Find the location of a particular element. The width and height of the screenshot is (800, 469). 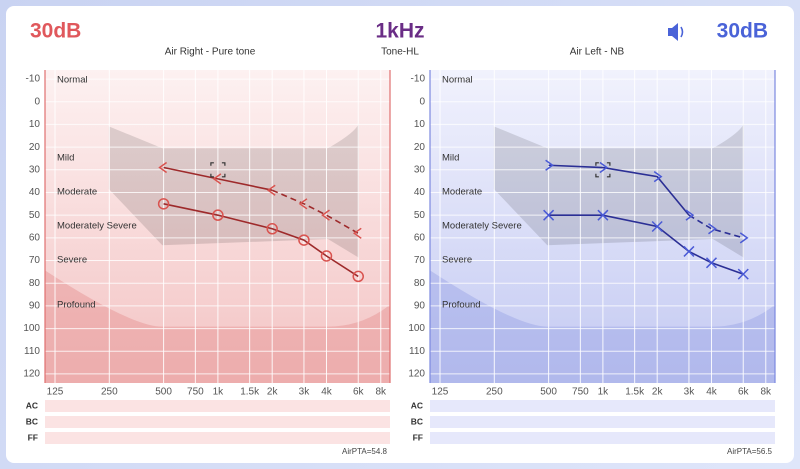

x-tick-label: 1k is located at coordinates (604, 392).